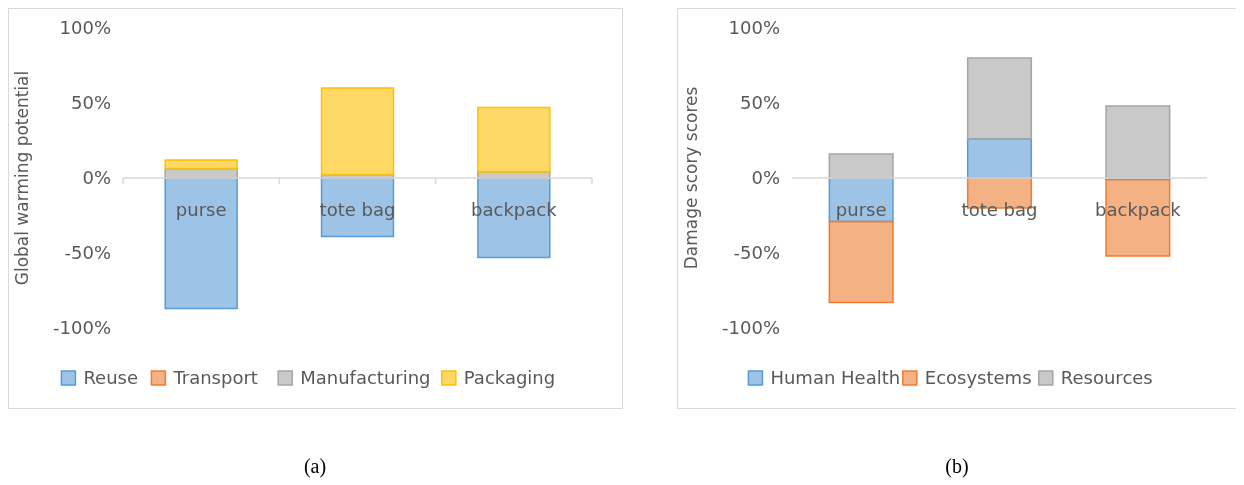  Describe the element at coordinates (357, 209) in the screenshot. I see `x-tick-label: tote bag` at that location.